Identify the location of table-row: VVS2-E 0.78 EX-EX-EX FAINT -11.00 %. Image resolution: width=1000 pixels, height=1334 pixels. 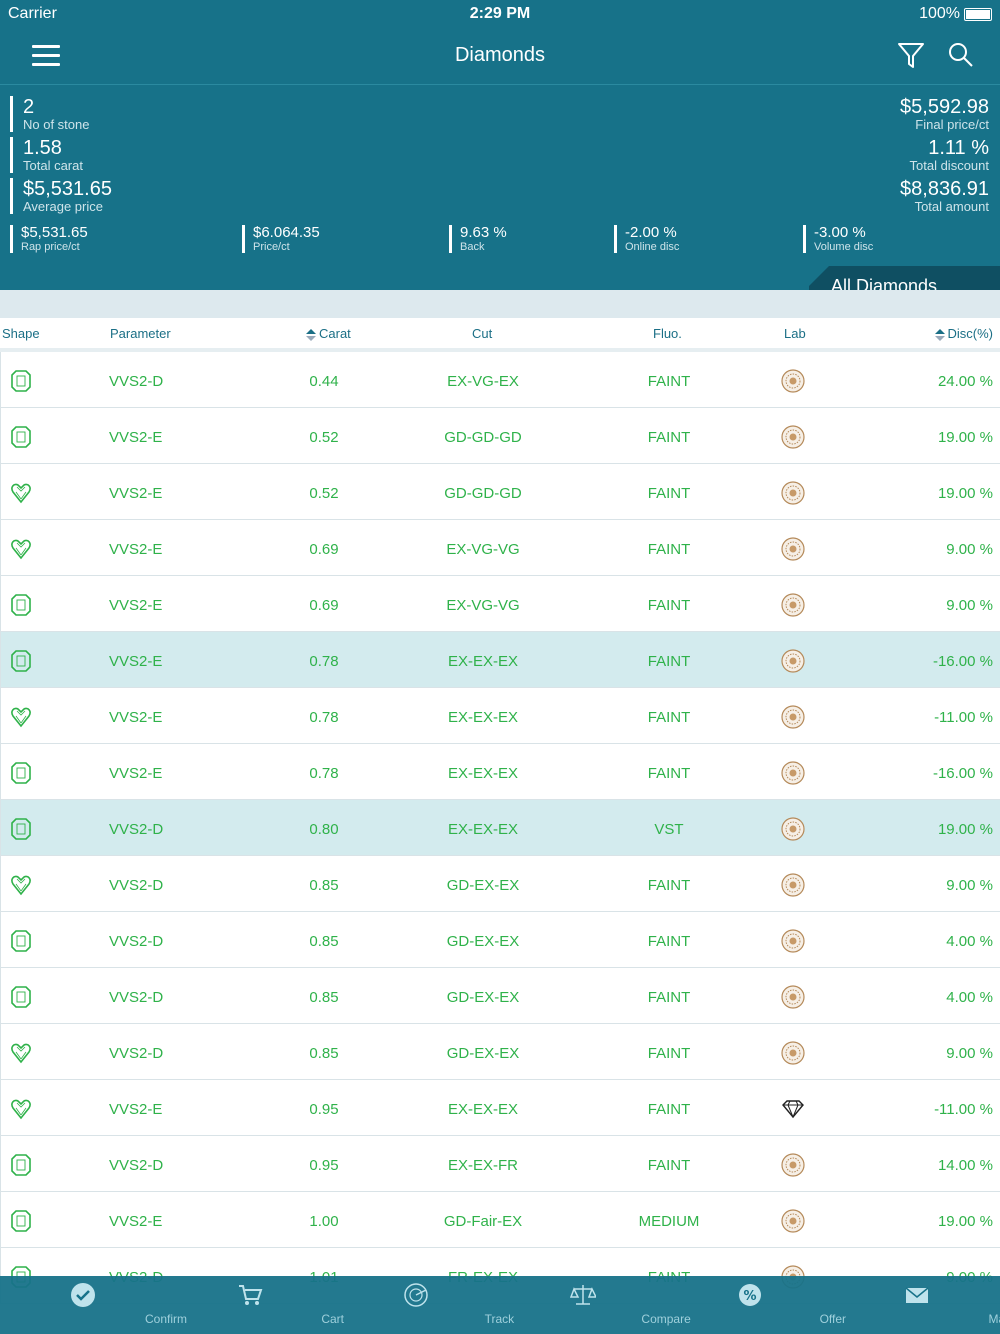
(500, 716).